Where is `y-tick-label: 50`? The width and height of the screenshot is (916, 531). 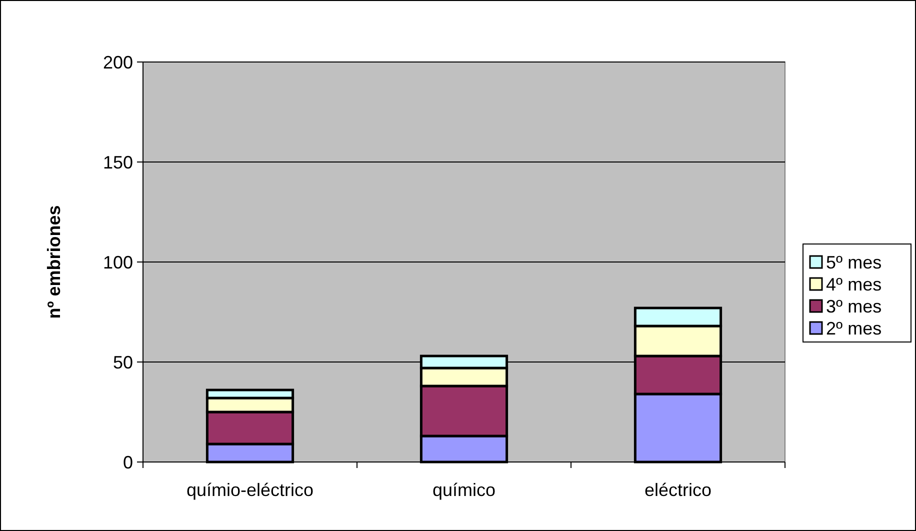
y-tick-label: 50 is located at coordinates (122, 362).